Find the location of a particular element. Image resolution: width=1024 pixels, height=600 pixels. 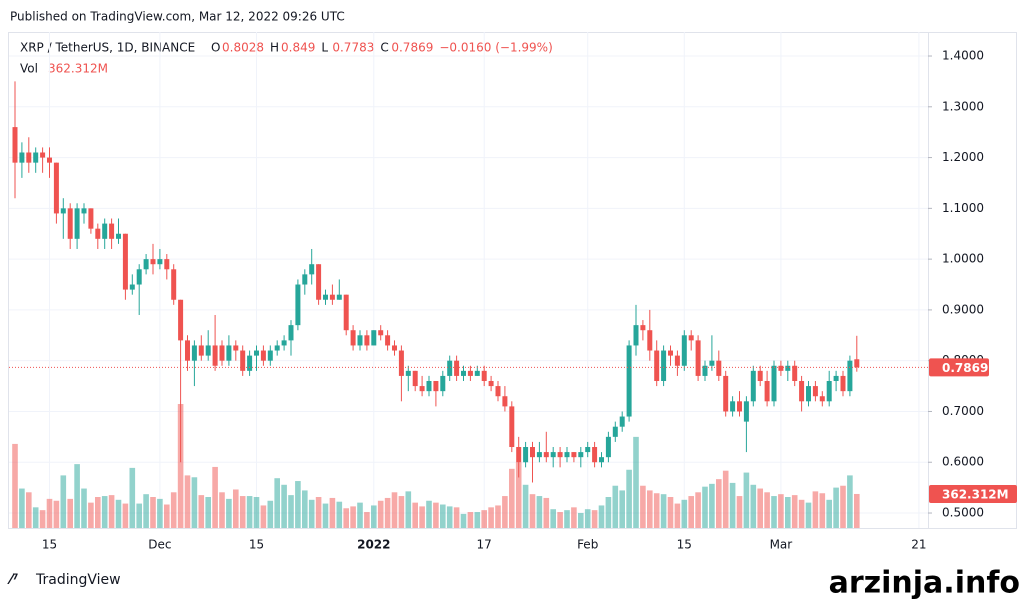

x-tick-label: Dec is located at coordinates (159, 545).